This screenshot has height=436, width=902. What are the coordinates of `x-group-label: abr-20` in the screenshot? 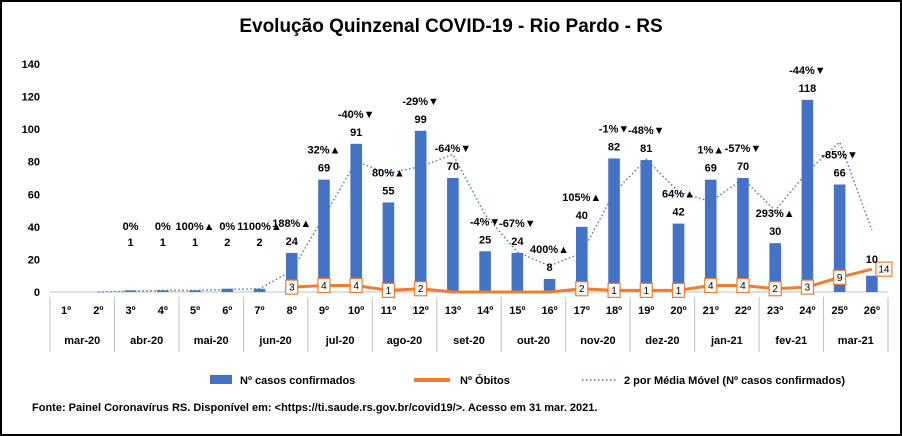 It's located at (146, 341).